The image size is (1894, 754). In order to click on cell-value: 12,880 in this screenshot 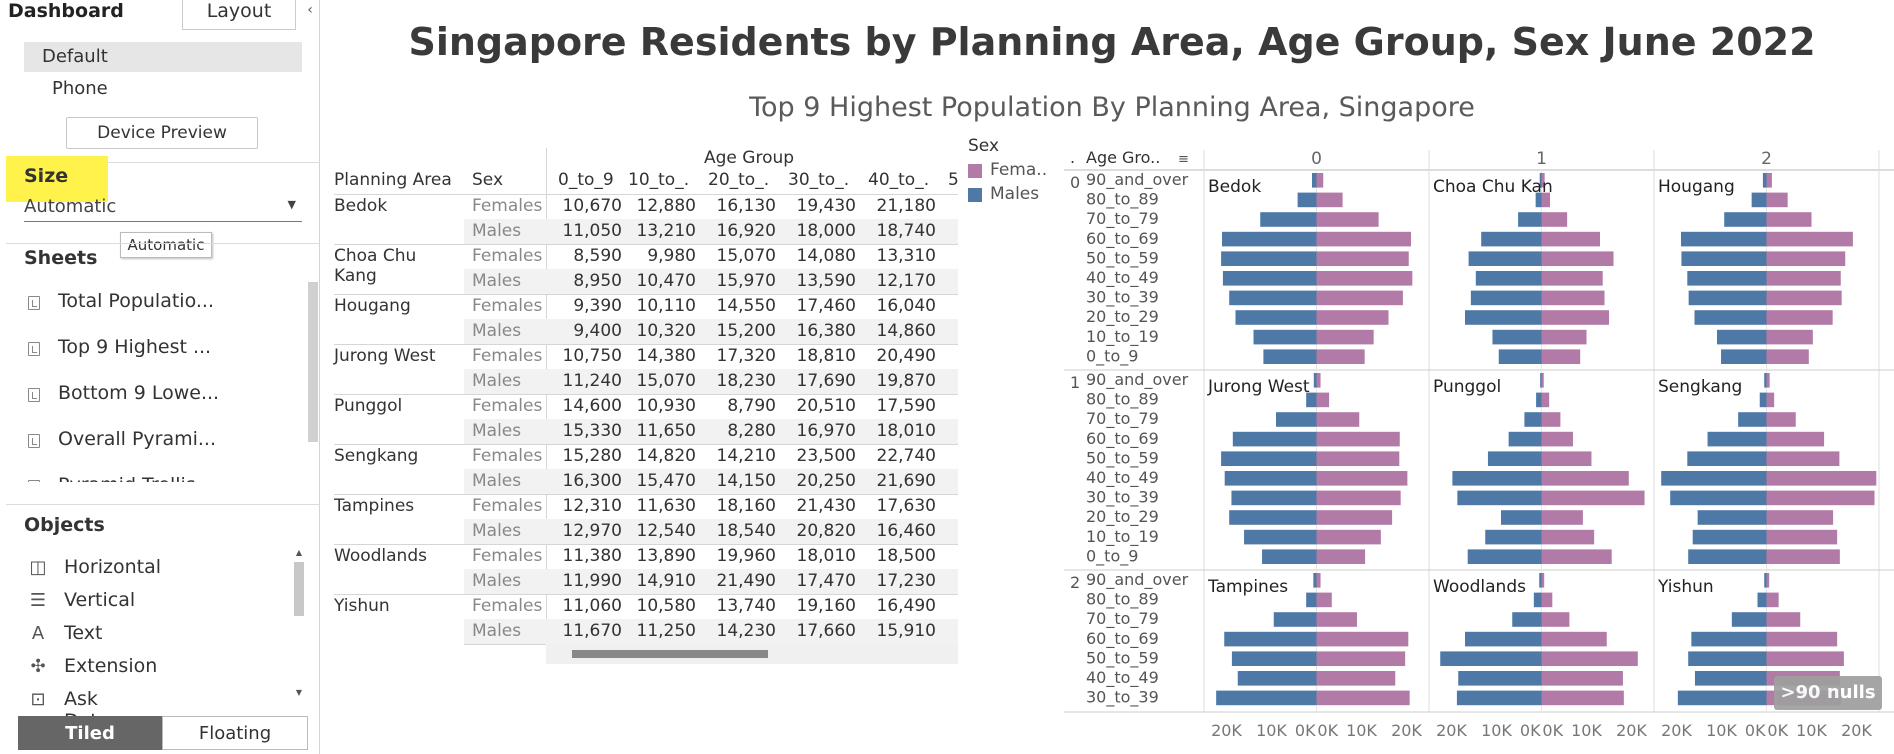, I will do `click(666, 206)`.